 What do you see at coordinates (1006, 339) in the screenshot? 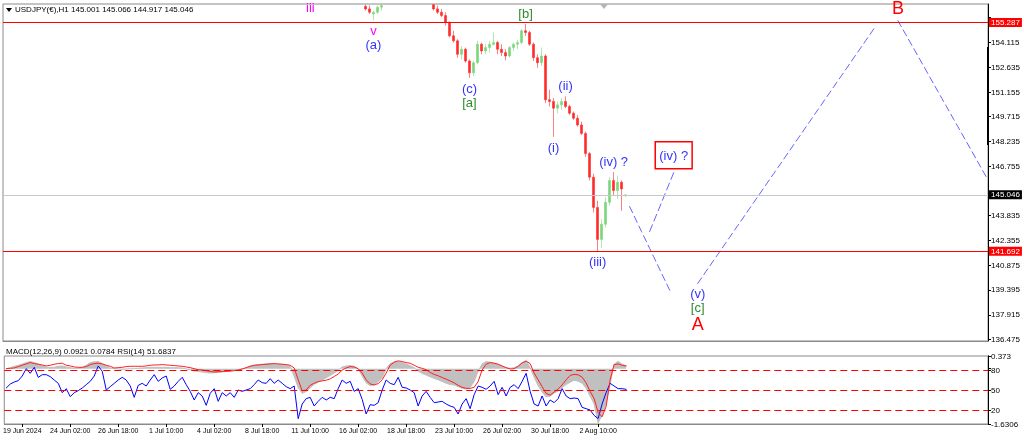
I see `y-tick-label: 136.475` at bounding box center [1006, 339].